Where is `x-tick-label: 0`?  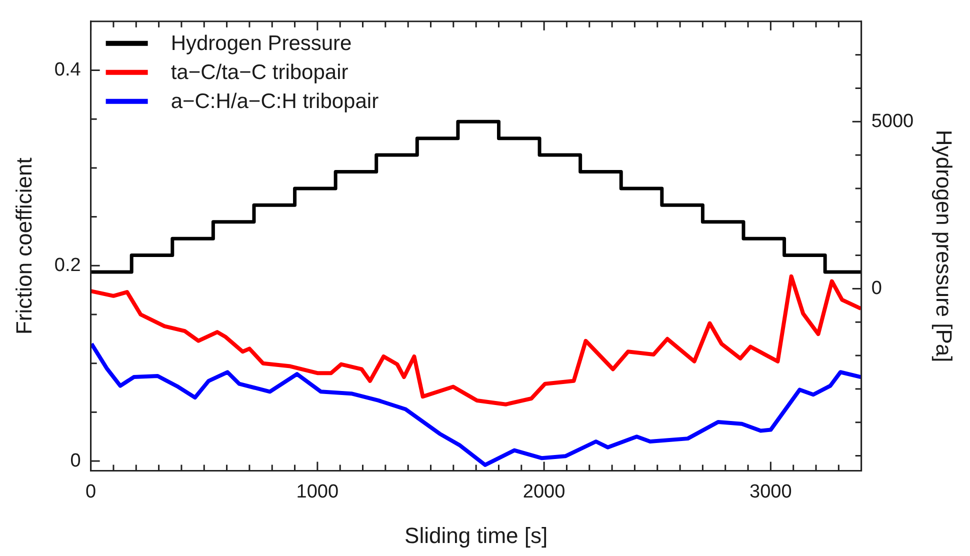 x-tick-label: 0 is located at coordinates (91, 491).